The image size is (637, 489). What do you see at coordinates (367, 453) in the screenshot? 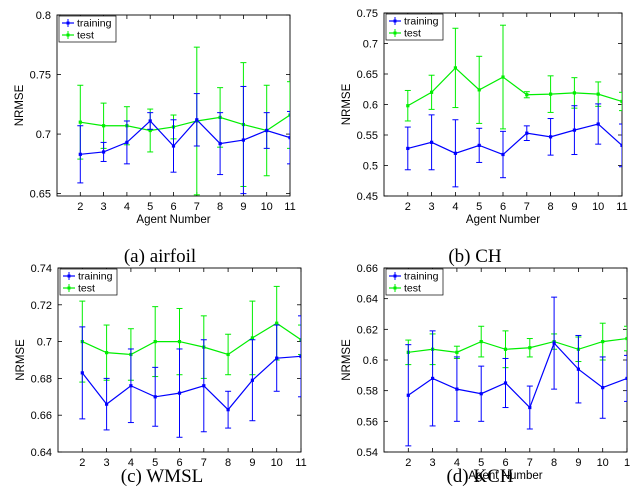
I see `y-tick-label: 0.54` at bounding box center [367, 453].